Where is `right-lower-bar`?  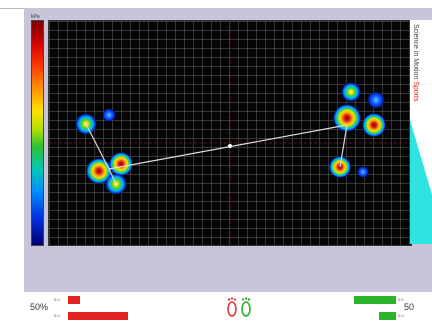
right-lower-bar is located at coordinates (387, 316).